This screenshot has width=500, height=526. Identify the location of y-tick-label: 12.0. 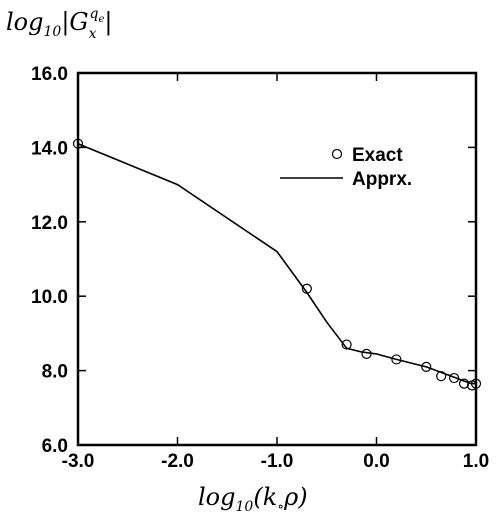
(49, 223).